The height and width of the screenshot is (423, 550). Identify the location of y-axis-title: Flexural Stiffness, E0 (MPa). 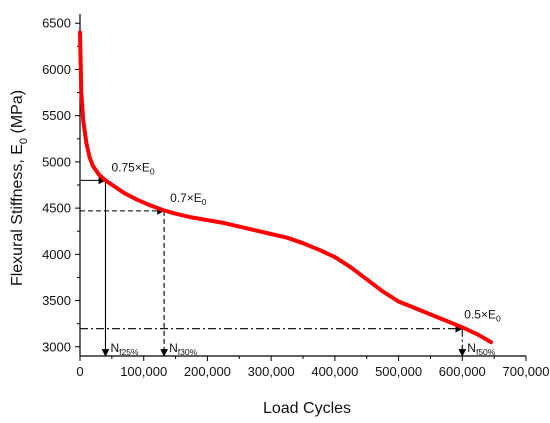
(19, 188).